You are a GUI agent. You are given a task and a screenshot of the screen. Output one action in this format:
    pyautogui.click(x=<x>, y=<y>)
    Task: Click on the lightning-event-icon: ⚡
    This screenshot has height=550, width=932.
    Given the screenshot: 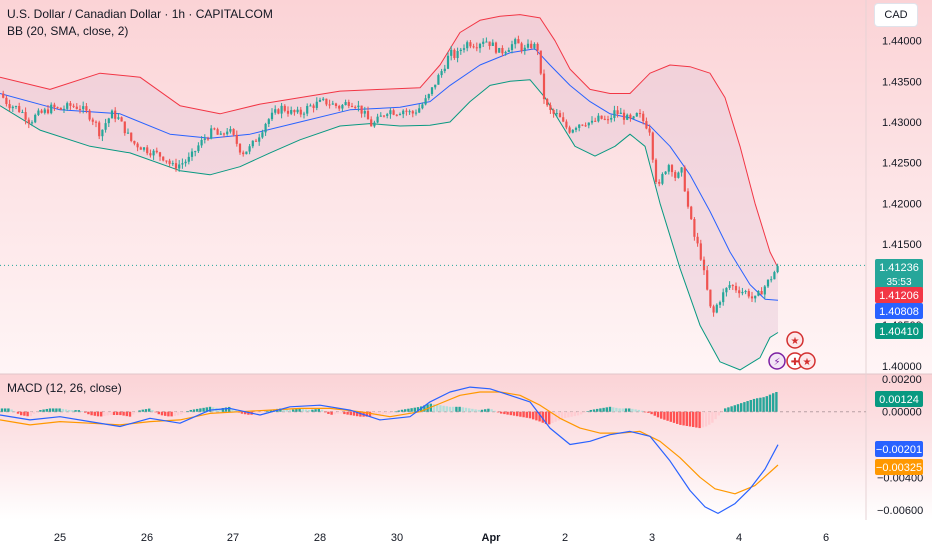 What is the action you would take?
    pyautogui.click(x=777, y=361)
    